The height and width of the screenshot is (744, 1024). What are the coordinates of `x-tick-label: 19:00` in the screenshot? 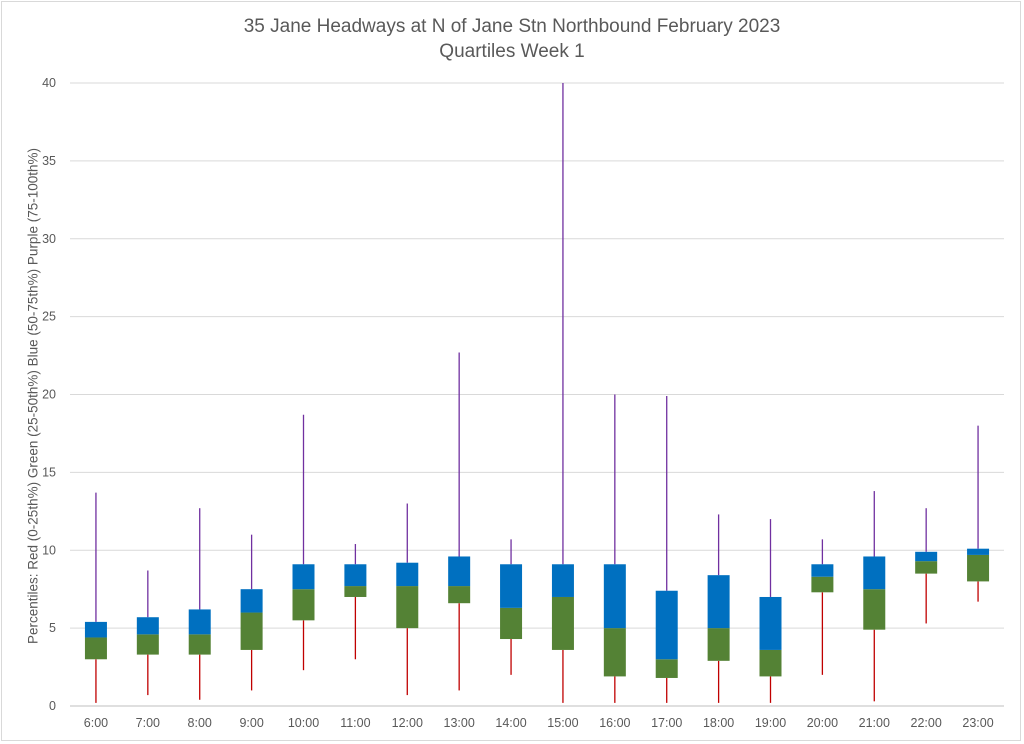 It's located at (770, 723).